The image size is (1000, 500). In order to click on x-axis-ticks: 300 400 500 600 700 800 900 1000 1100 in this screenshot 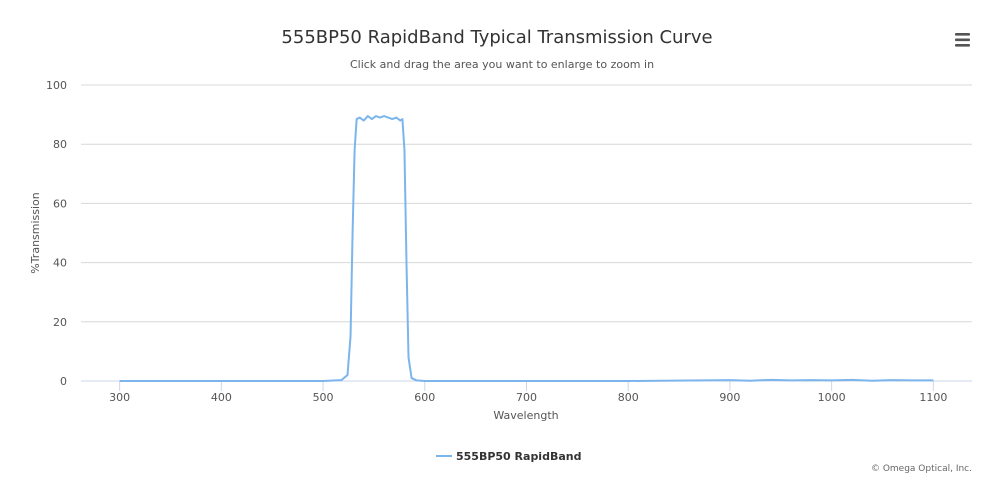, I will do `click(528, 392)`.